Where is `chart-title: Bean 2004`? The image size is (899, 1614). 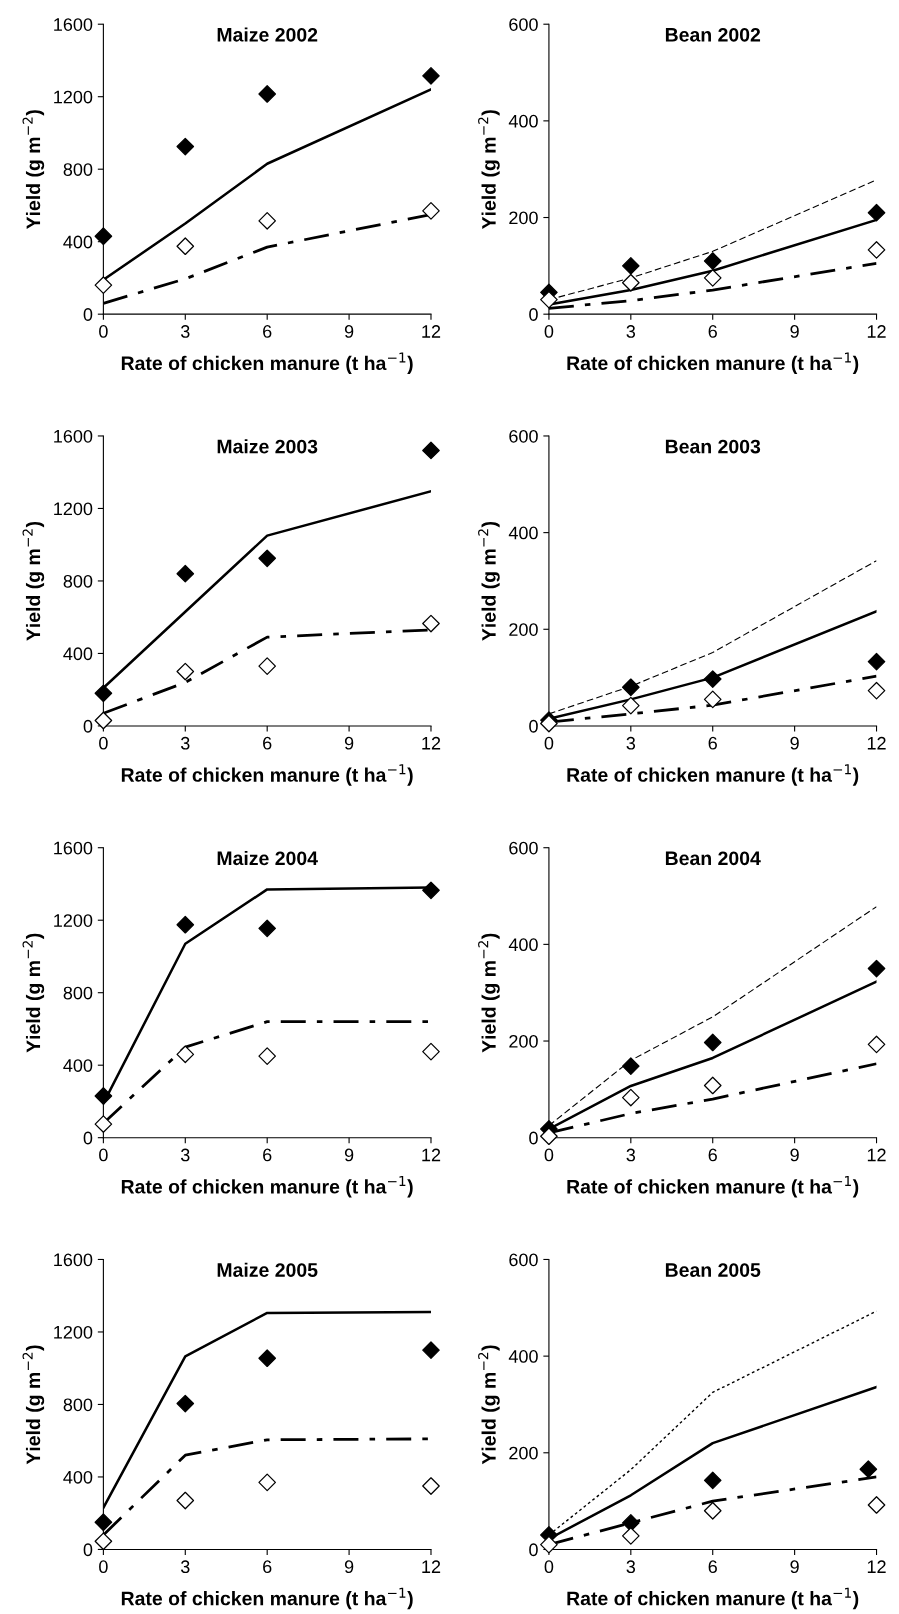 chart-title: Bean 2004 is located at coordinates (713, 858).